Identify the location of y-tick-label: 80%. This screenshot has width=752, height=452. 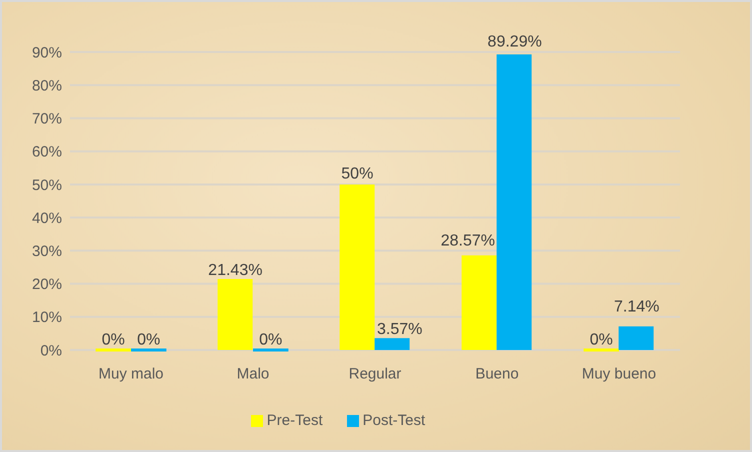
(47, 85).